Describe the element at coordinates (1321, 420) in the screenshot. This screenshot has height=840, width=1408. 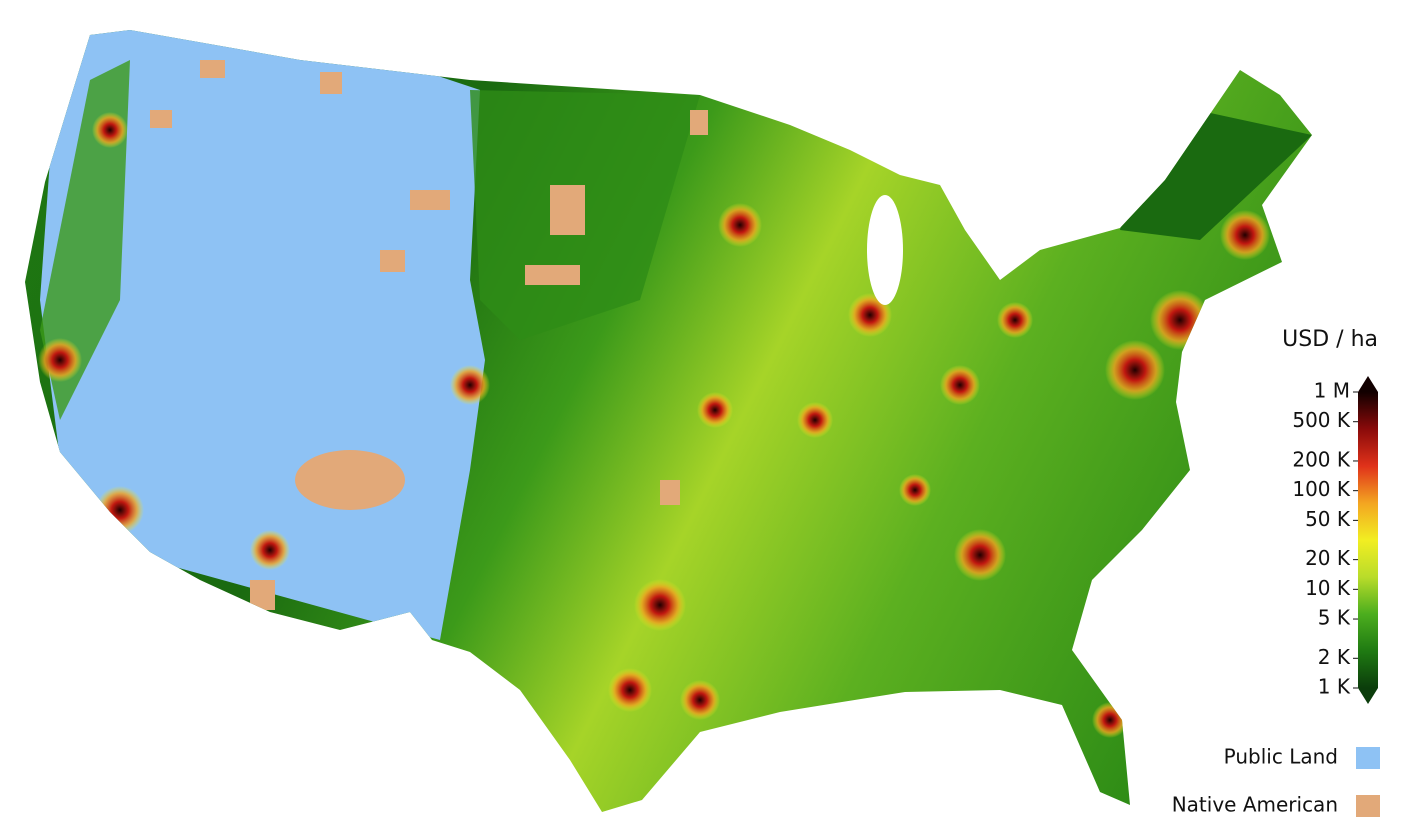
I see `colorbar-tick-label: 500 K` at that location.